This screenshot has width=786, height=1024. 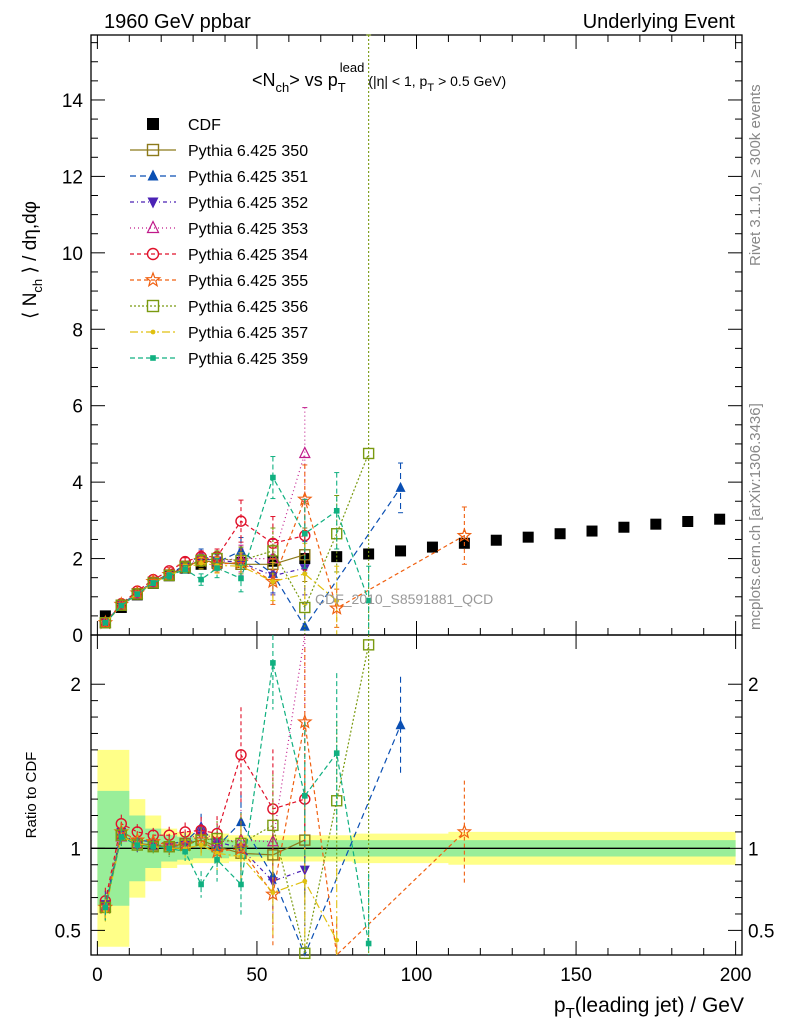 What do you see at coordinates (31, 795) in the screenshot?
I see `ratio-ylabel: Ratio to CDF` at bounding box center [31, 795].